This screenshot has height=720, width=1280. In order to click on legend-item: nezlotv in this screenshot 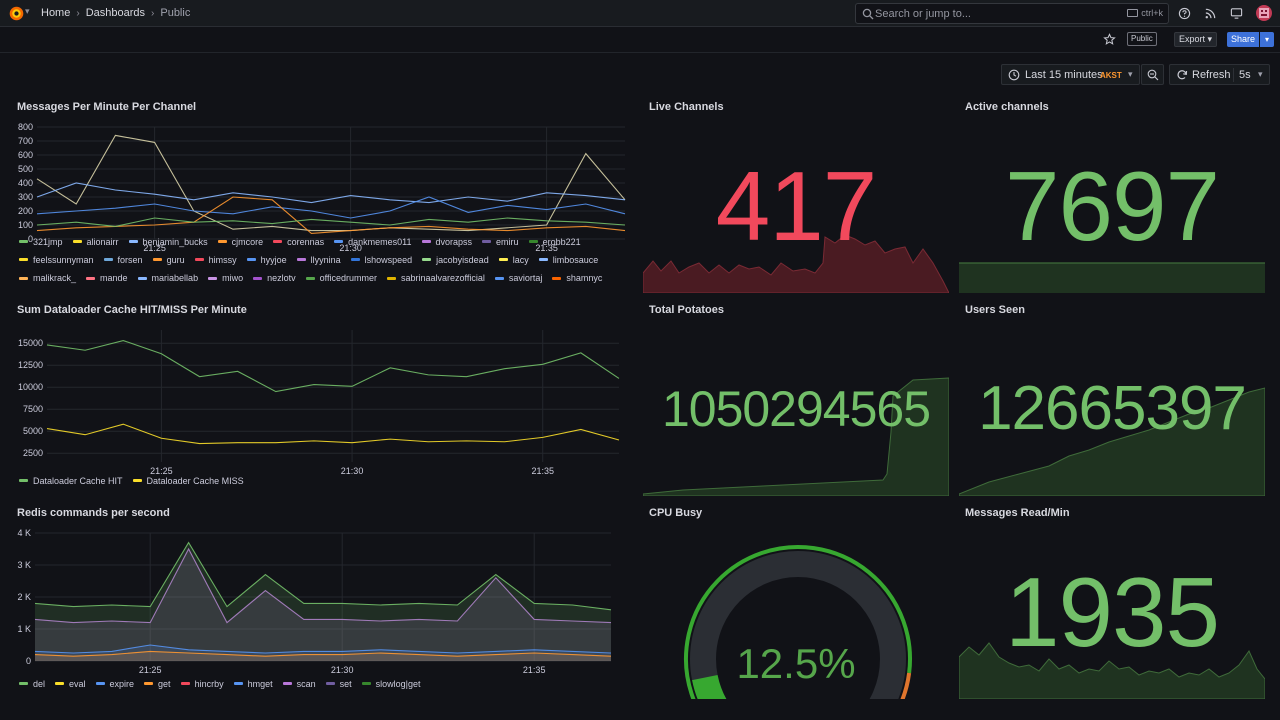, I will do `click(274, 278)`.